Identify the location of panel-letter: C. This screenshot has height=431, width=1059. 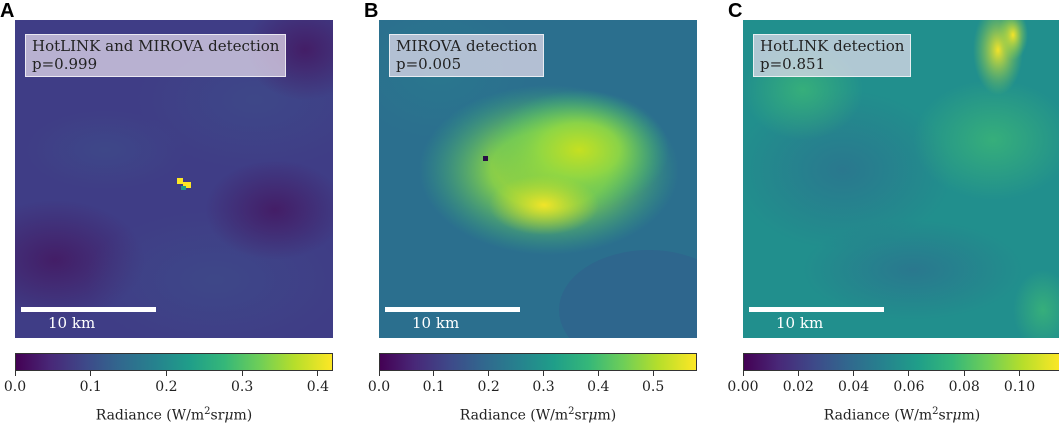
(735, 11).